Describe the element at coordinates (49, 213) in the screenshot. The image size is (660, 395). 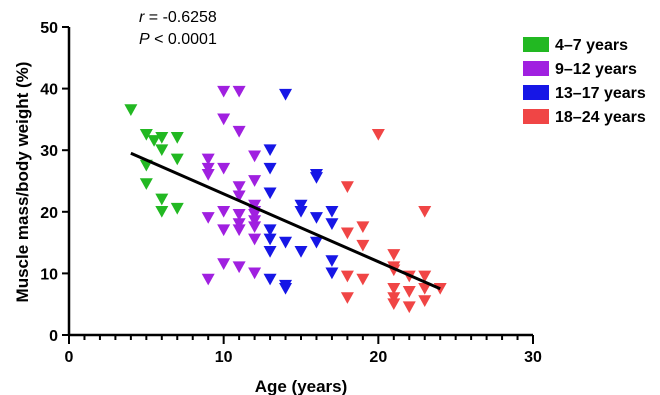
I see `y-tick-label: 20` at that location.